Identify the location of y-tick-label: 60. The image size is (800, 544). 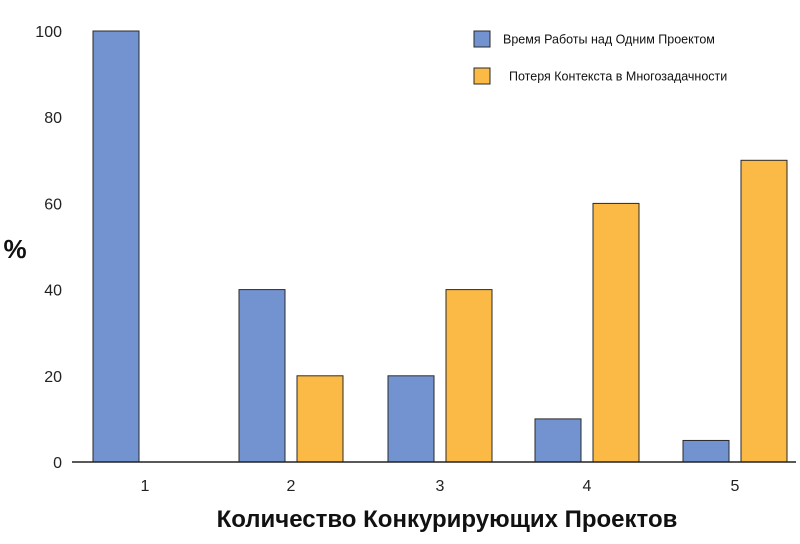
(53, 204).